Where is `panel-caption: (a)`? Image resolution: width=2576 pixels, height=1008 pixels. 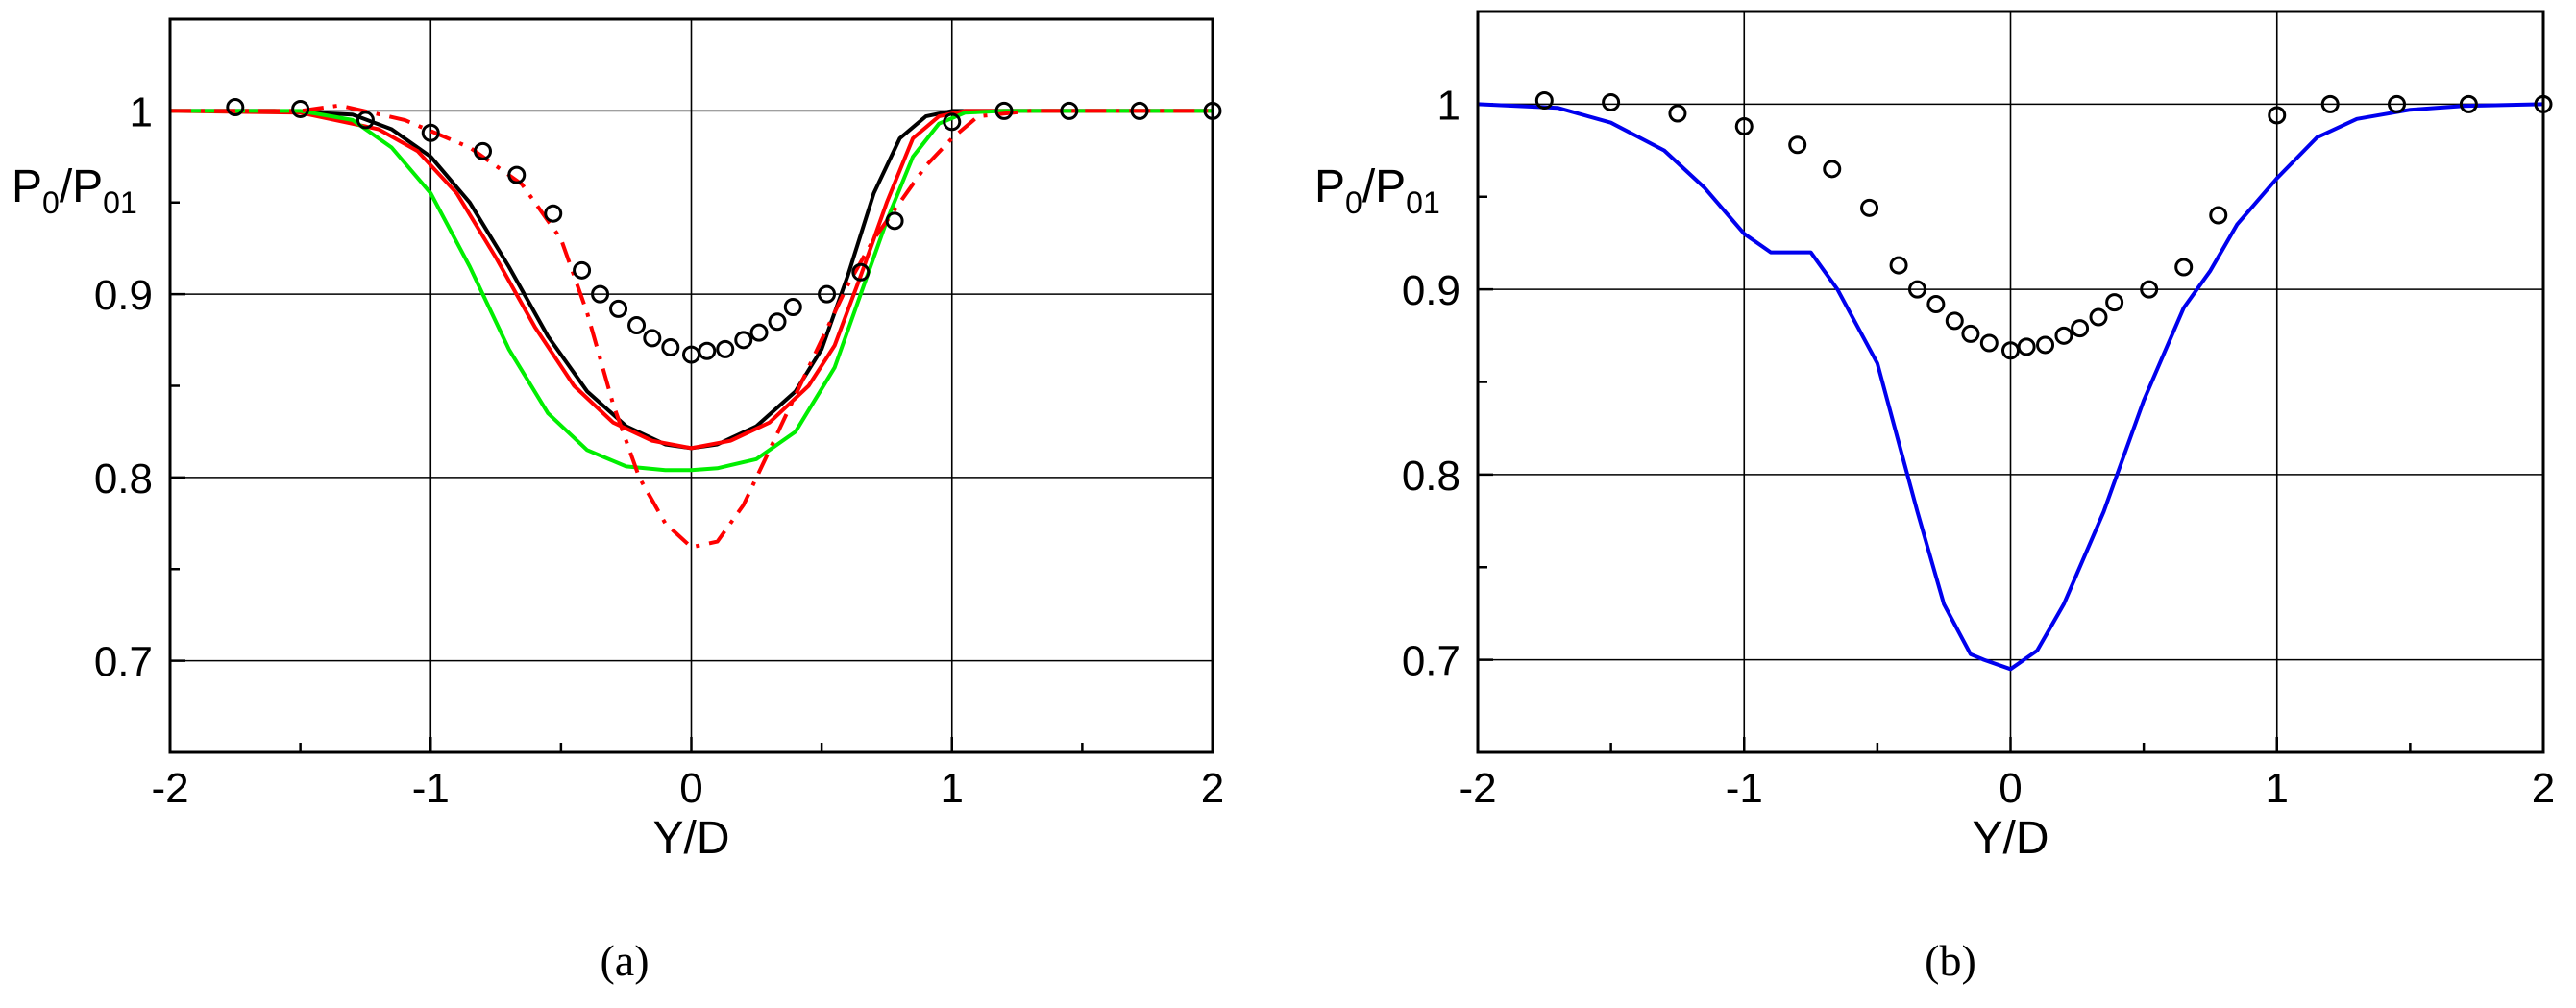
panel-caption: (a) is located at coordinates (624, 960).